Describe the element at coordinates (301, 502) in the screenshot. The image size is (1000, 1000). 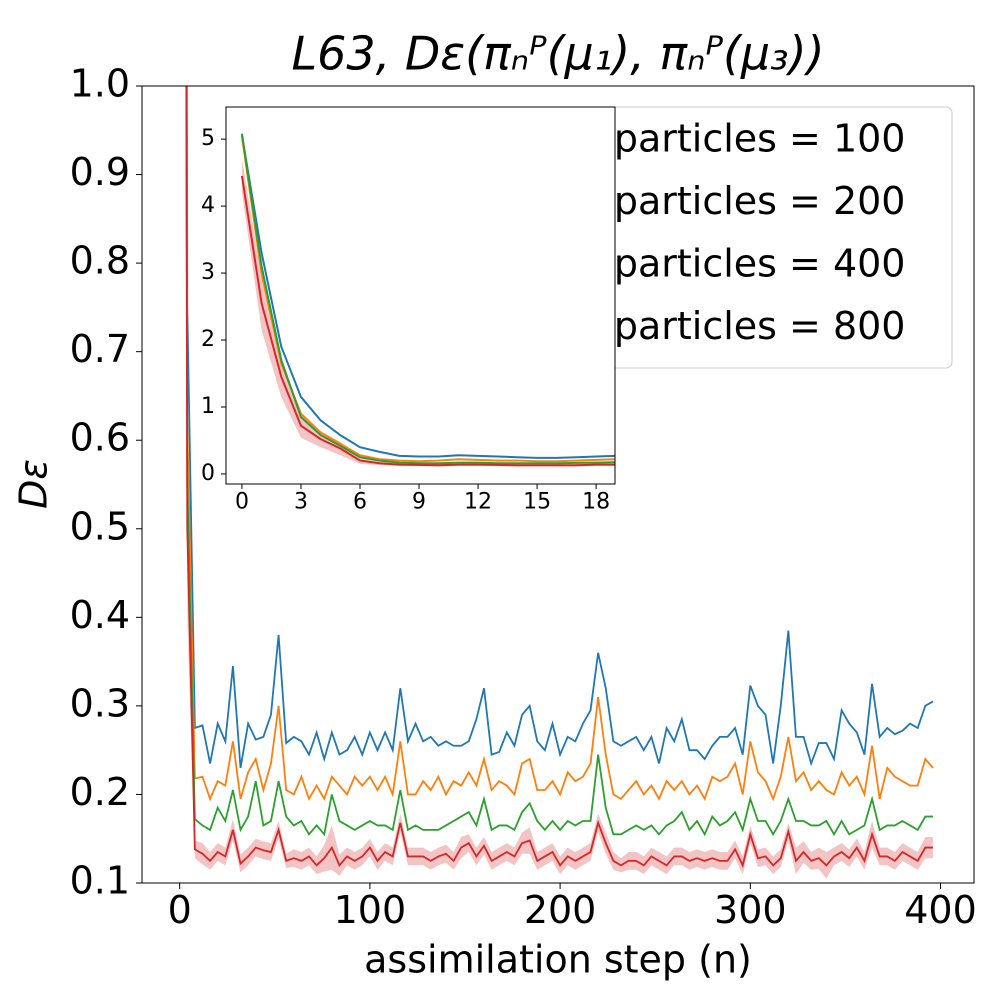
I see `x-tick-label: 3` at that location.